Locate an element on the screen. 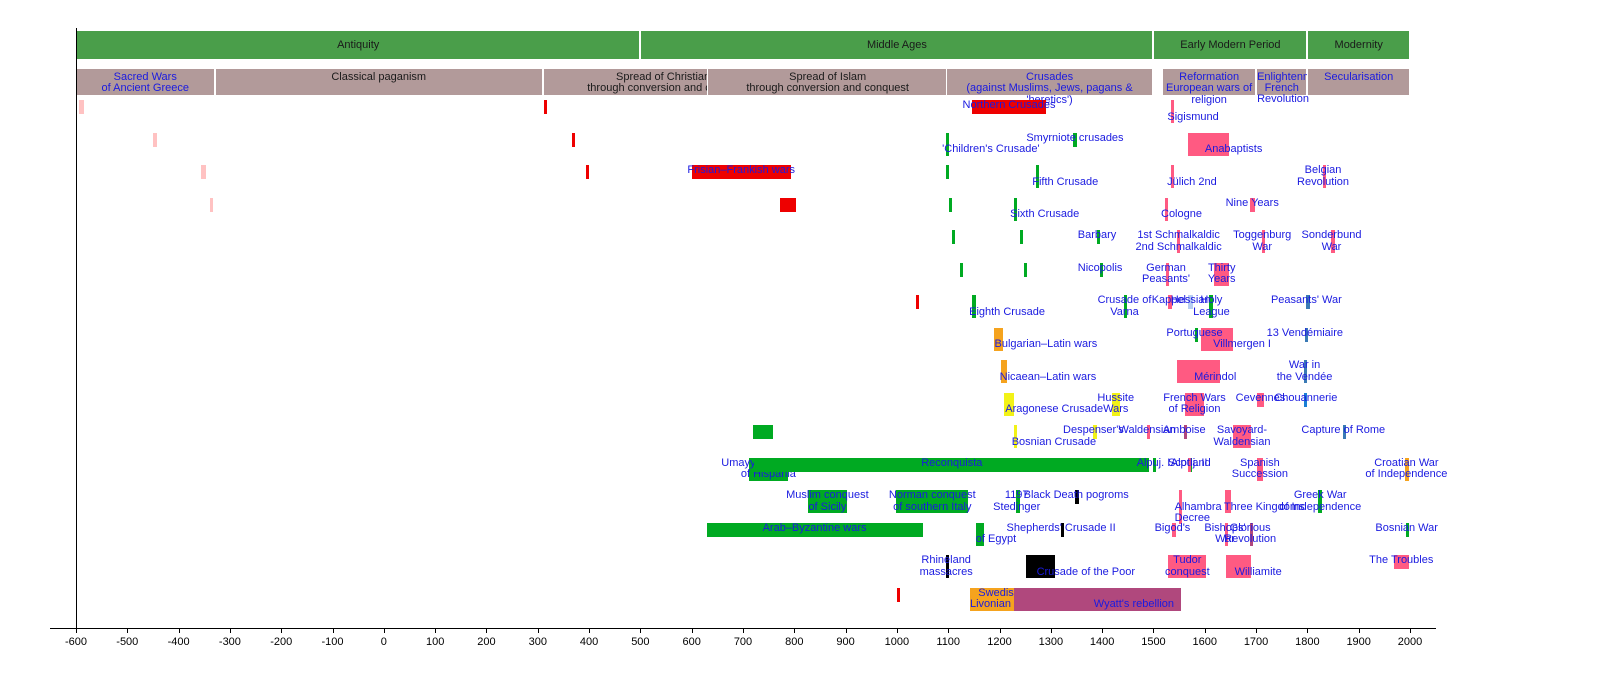 The width and height of the screenshot is (1600, 700). axis-tick is located at coordinates (846, 630).